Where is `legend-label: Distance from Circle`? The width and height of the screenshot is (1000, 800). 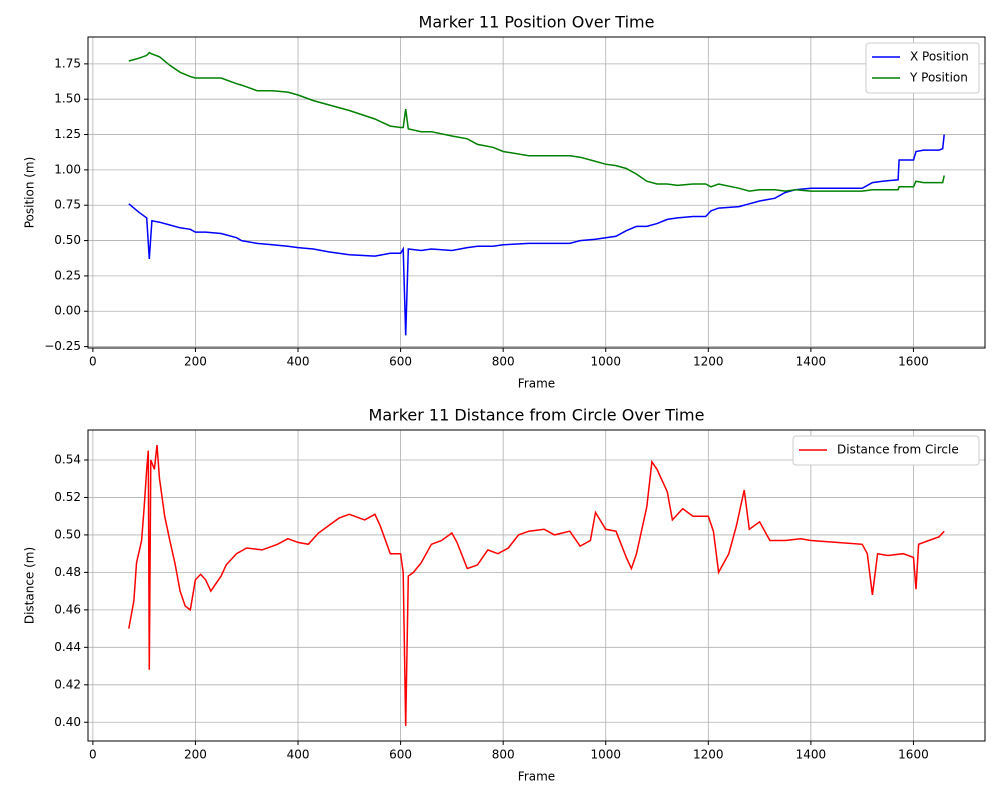
legend-label: Distance from Circle is located at coordinates (898, 450).